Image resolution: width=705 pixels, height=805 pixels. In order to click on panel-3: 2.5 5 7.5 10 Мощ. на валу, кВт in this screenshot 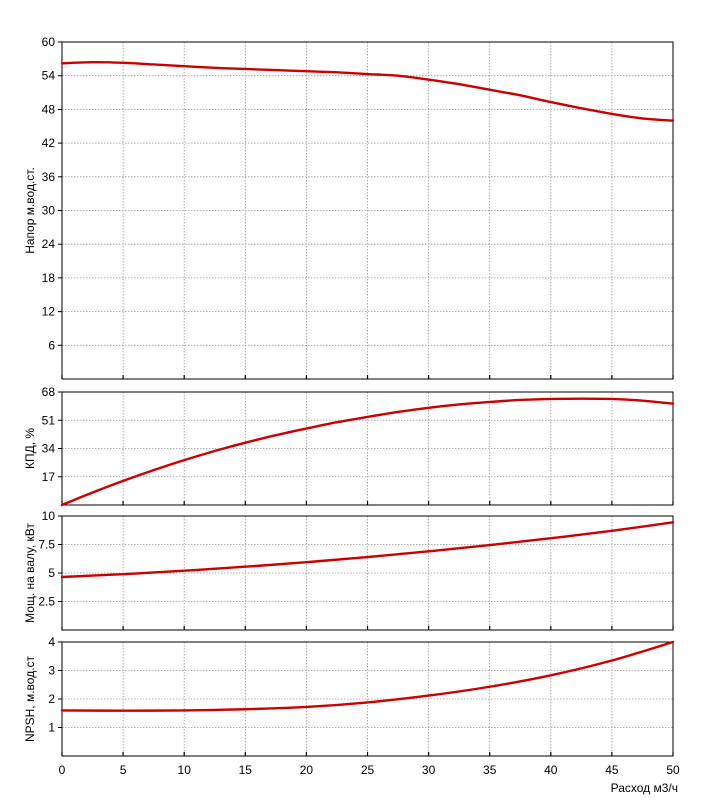, I will do `click(349, 570)`.